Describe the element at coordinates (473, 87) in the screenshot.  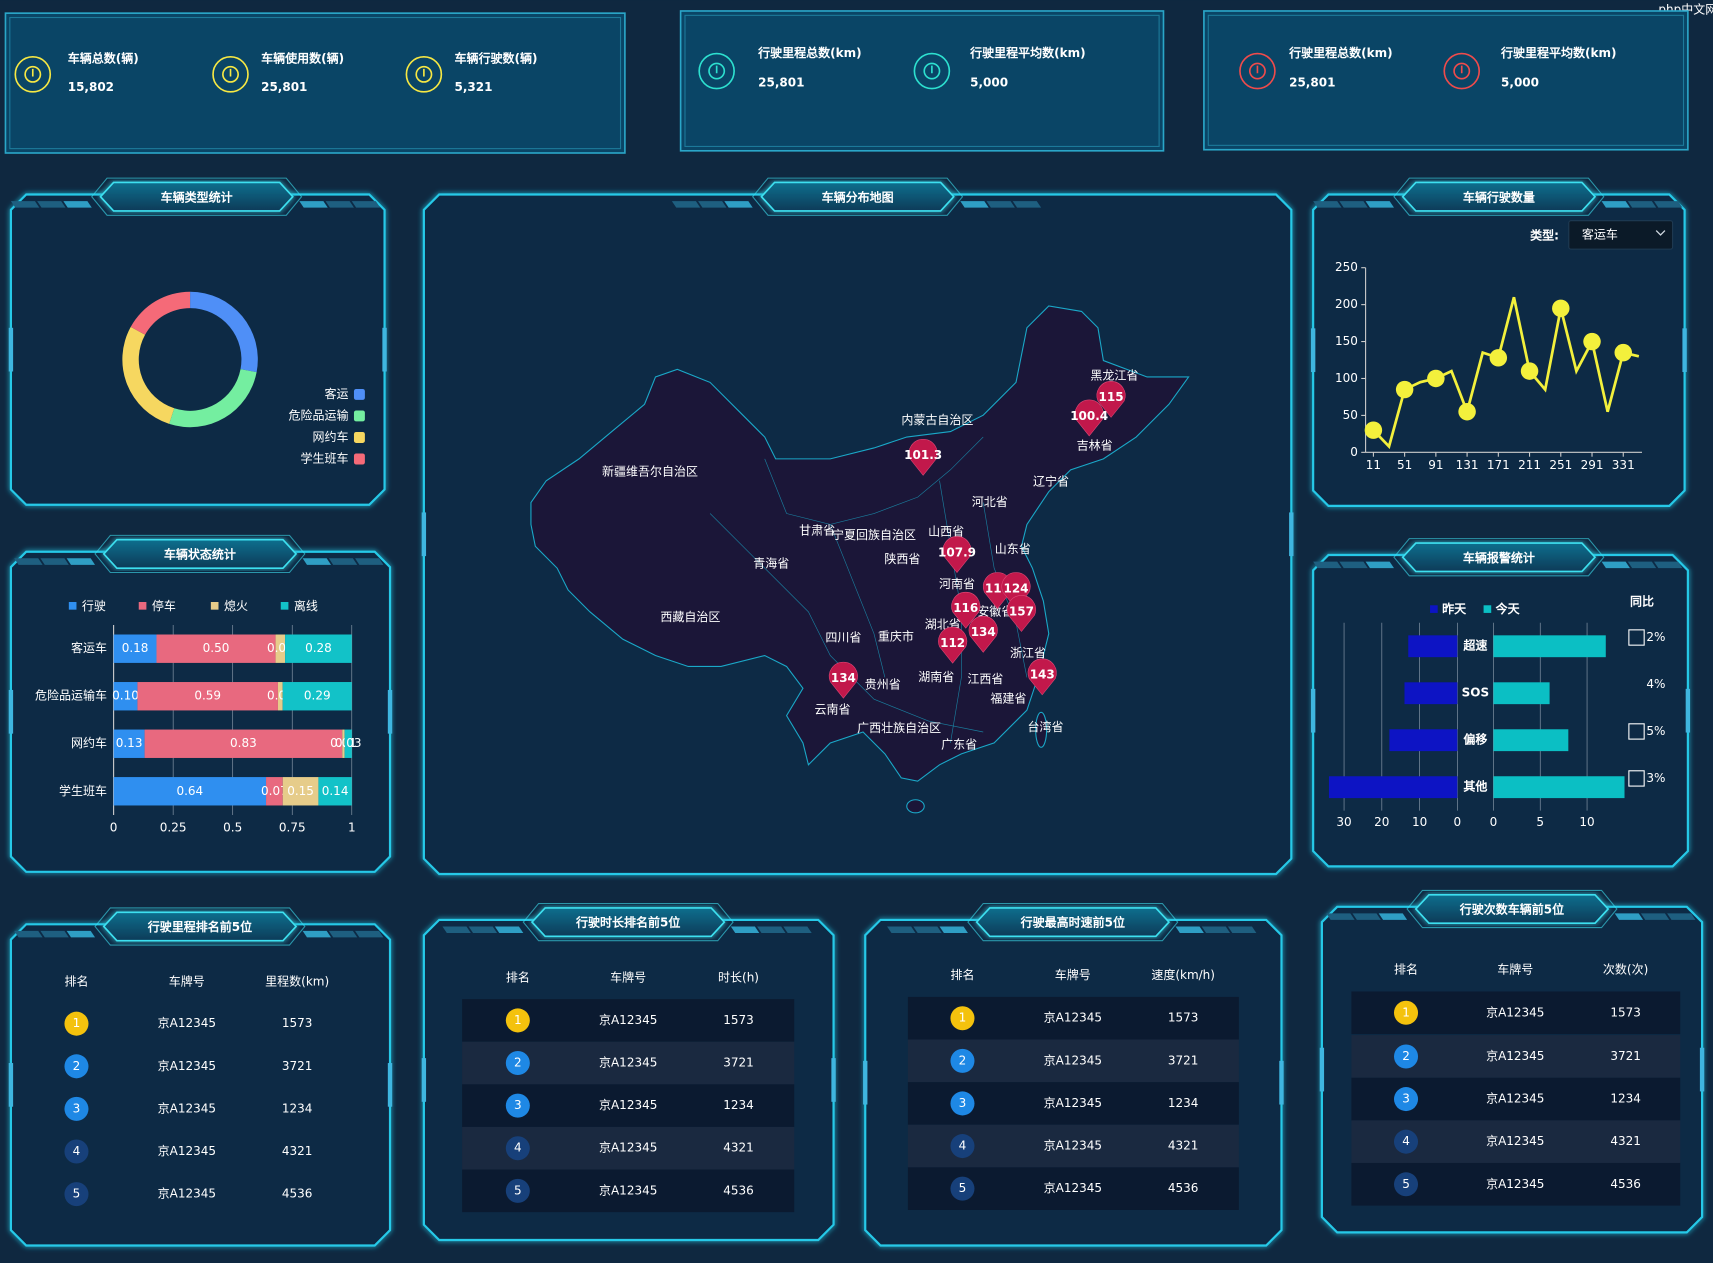
I see `stat-value: 5,321` at that location.